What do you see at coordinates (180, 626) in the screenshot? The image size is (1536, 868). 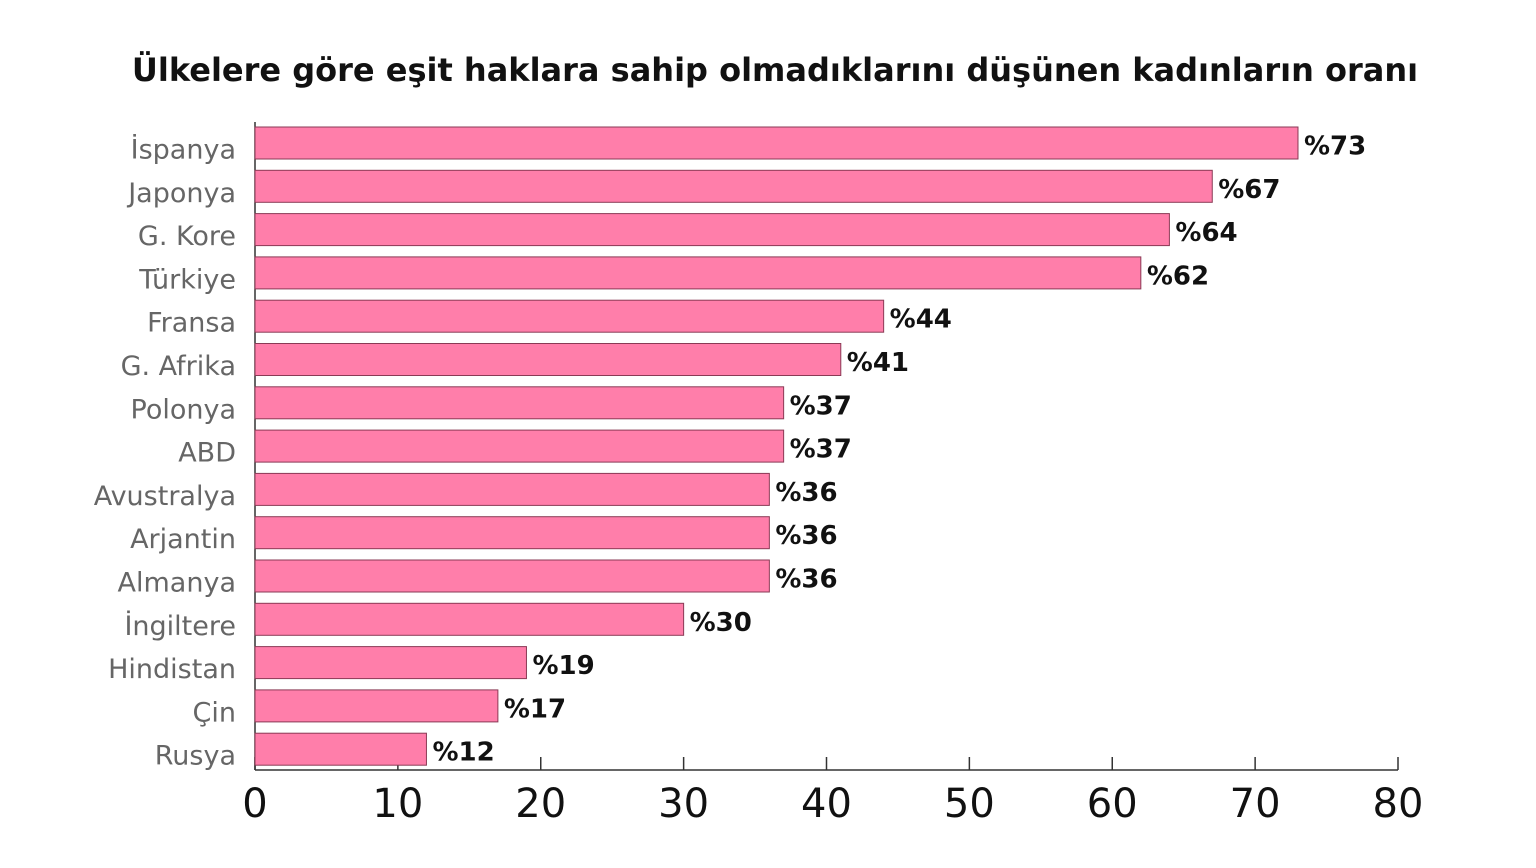 I see `y-tick-label: İngiltere` at bounding box center [180, 626].